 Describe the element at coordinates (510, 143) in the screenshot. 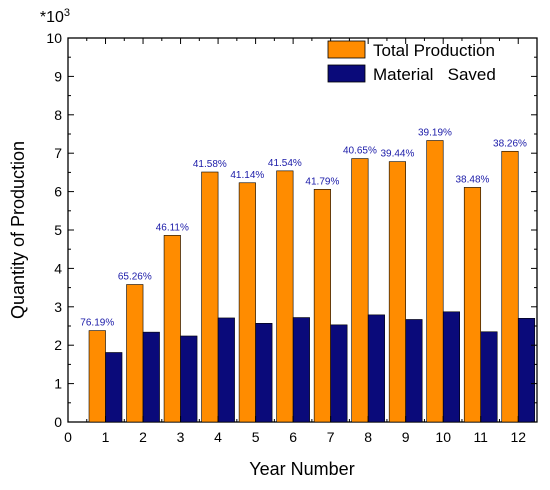

I see `data-label-year-12: 38.26%` at that location.